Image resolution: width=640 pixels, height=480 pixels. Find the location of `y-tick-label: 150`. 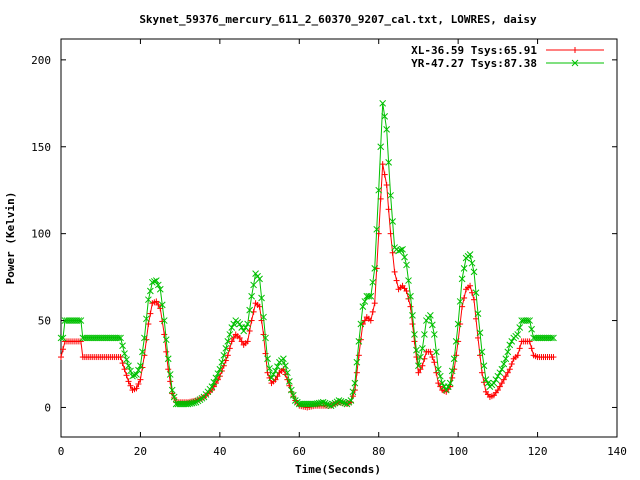

y-tick-label: 150 is located at coordinates (41, 147).